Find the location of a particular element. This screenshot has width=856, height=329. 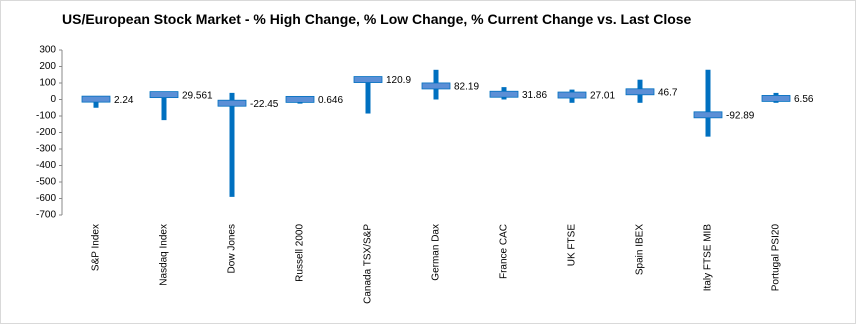

x-tick-label: Russell 2000 is located at coordinates (300, 253).